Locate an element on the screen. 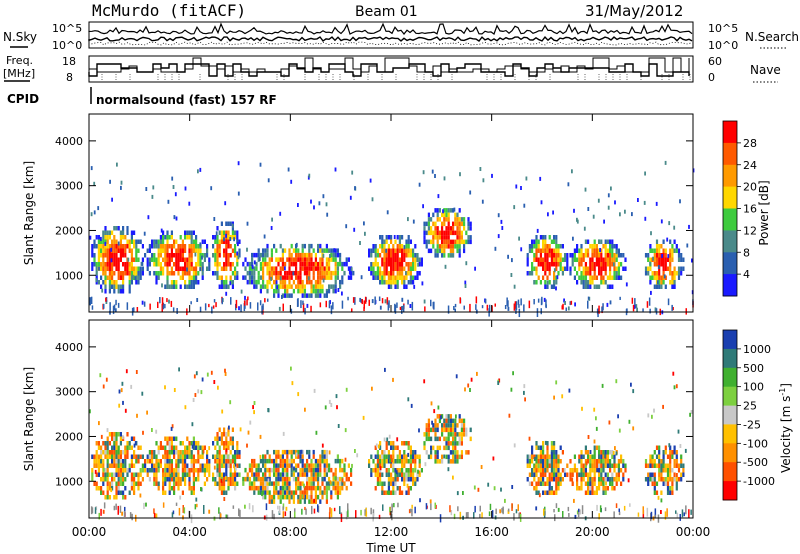 This screenshot has height=554, width=800. power-ytick-label: 3000 is located at coordinates (69, 186).